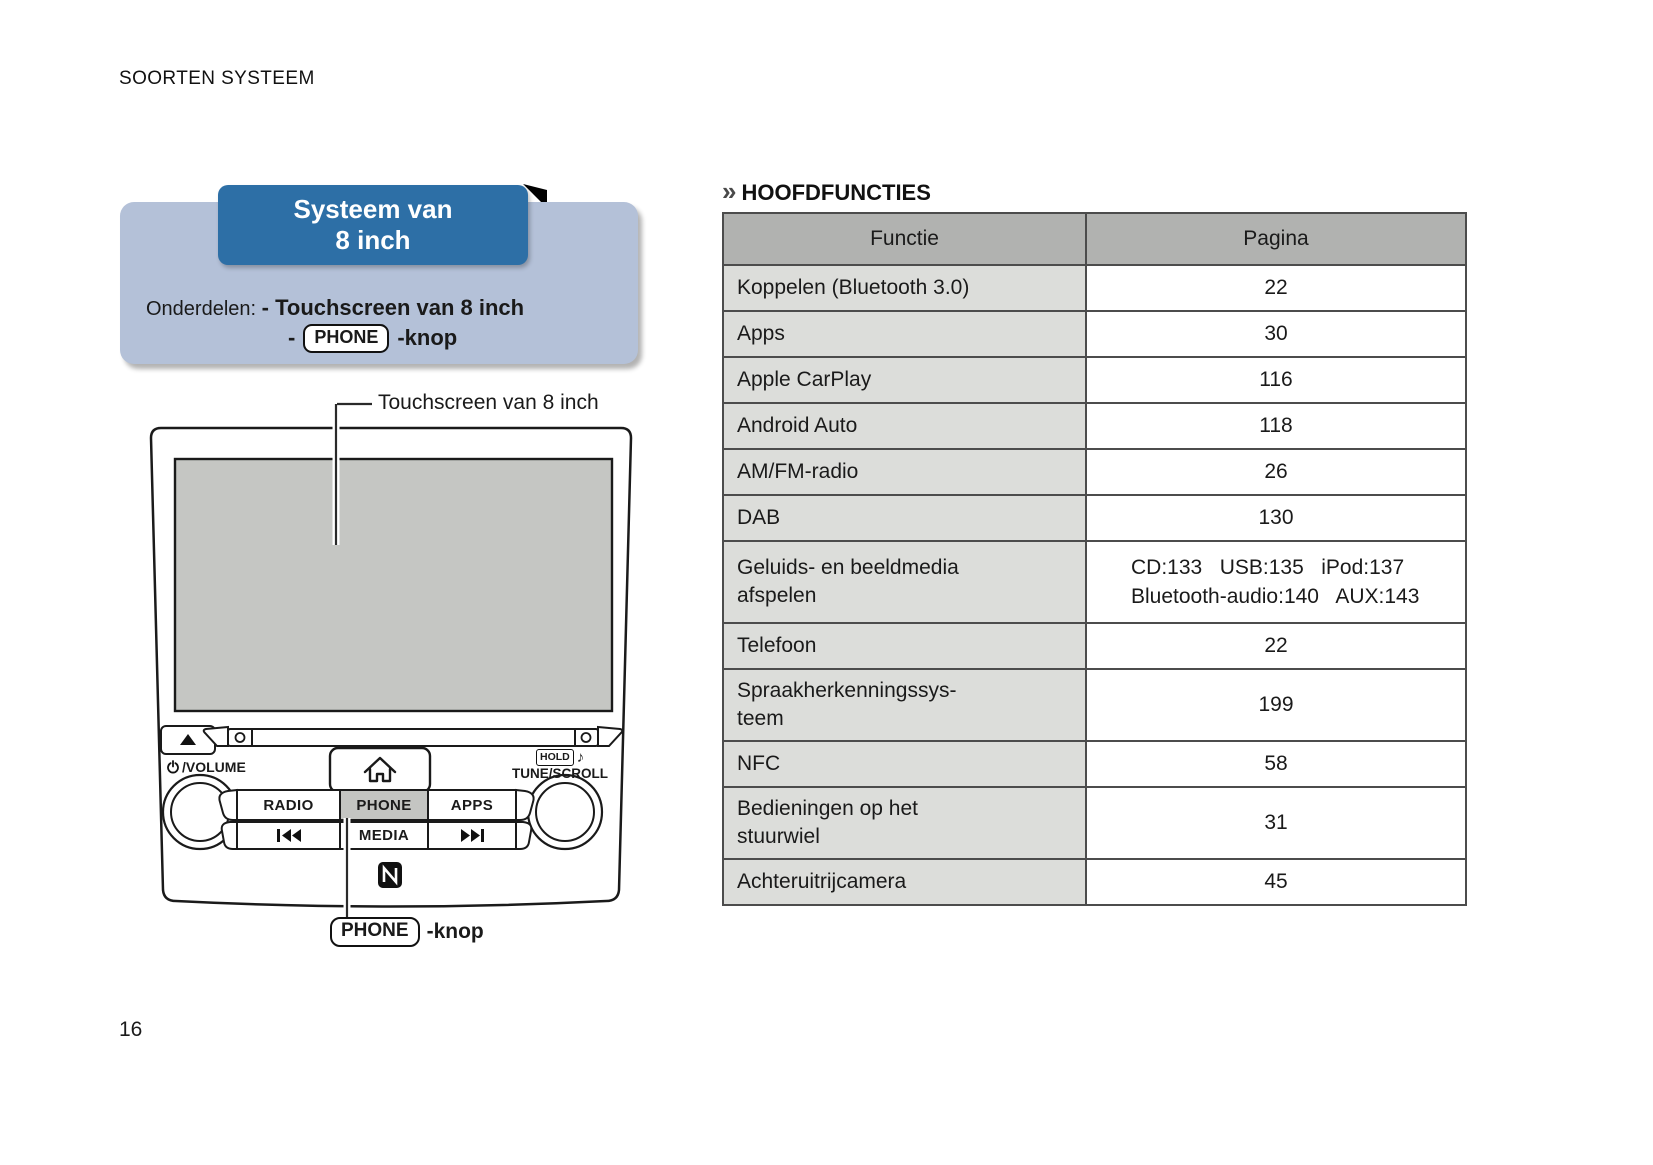 The image size is (1653, 1165). I want to click on table-row: Koppelen (Bluetooth 3.0) 22, so click(1094, 288).